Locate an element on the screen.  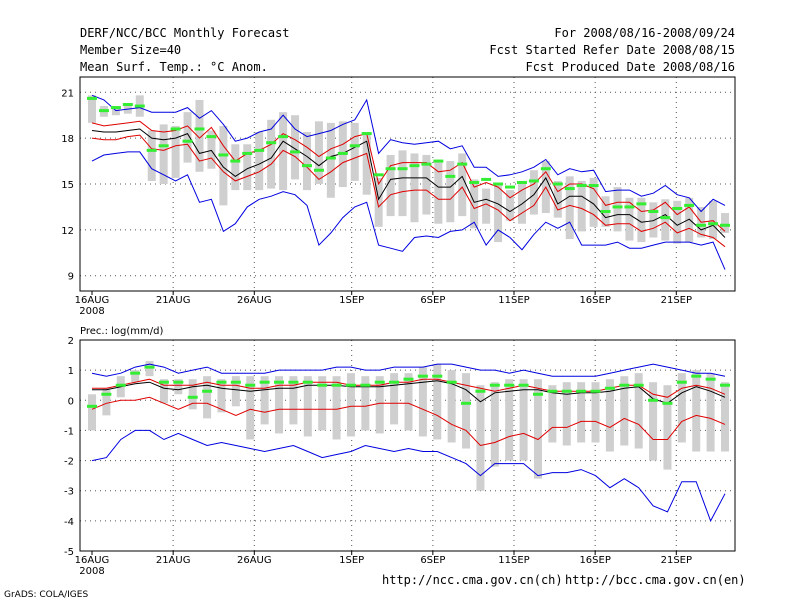
ytick-label: 18 is located at coordinates (67, 139).